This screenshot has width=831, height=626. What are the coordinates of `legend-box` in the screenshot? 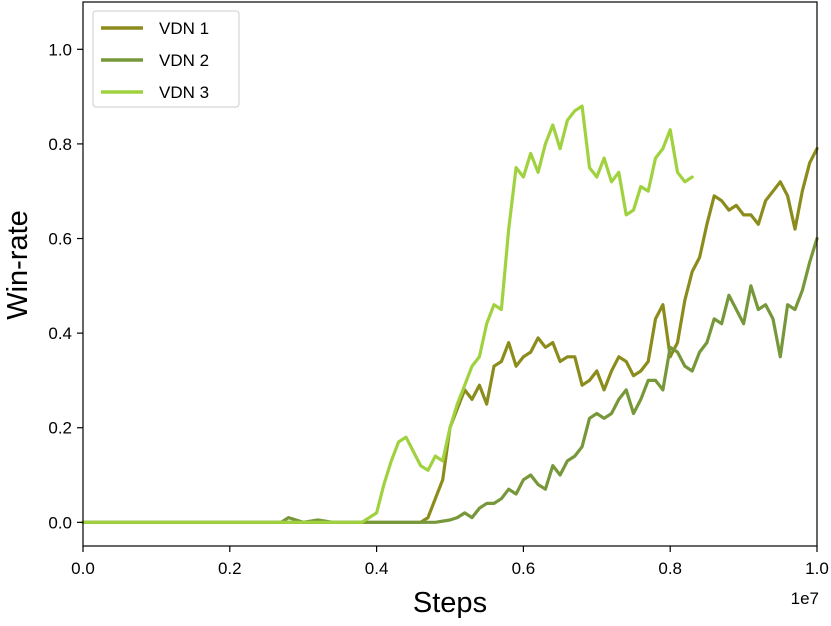 It's located at (166, 59).